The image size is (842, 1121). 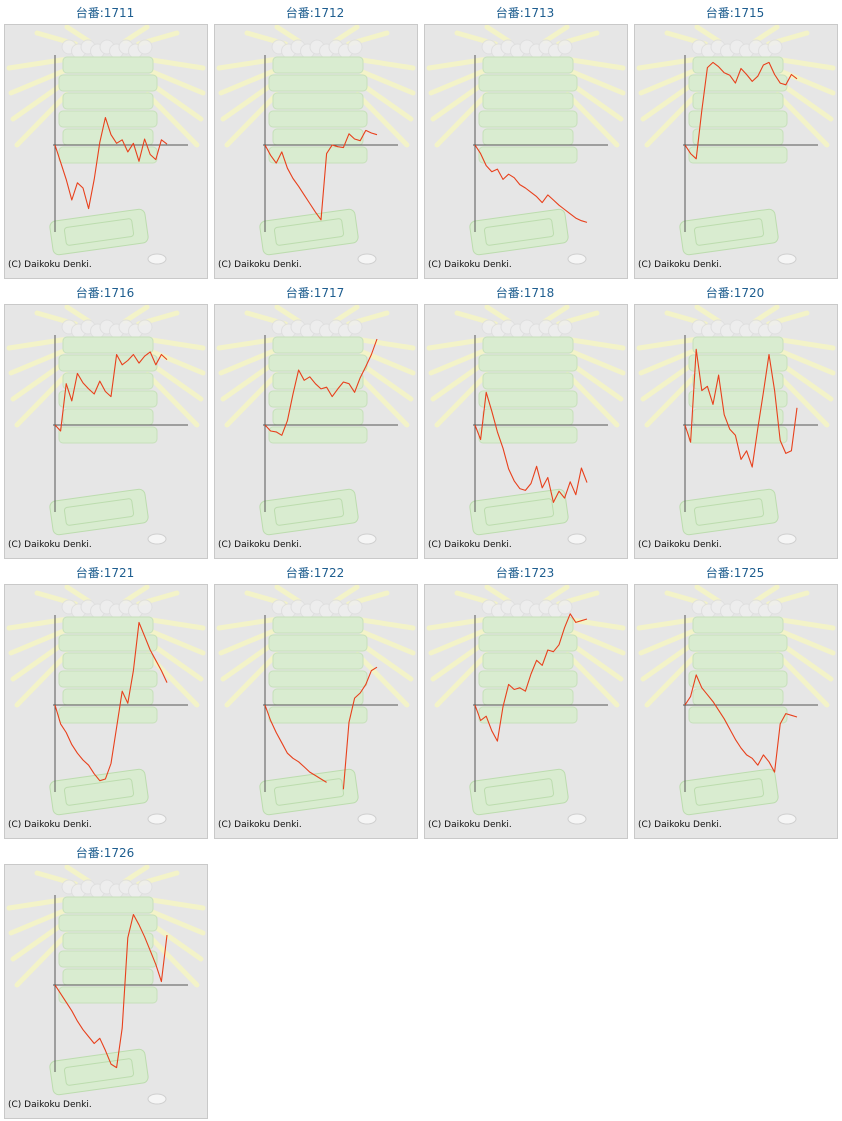 I want to click on machine-number-title: 台番:1721, so click(x=105, y=573).